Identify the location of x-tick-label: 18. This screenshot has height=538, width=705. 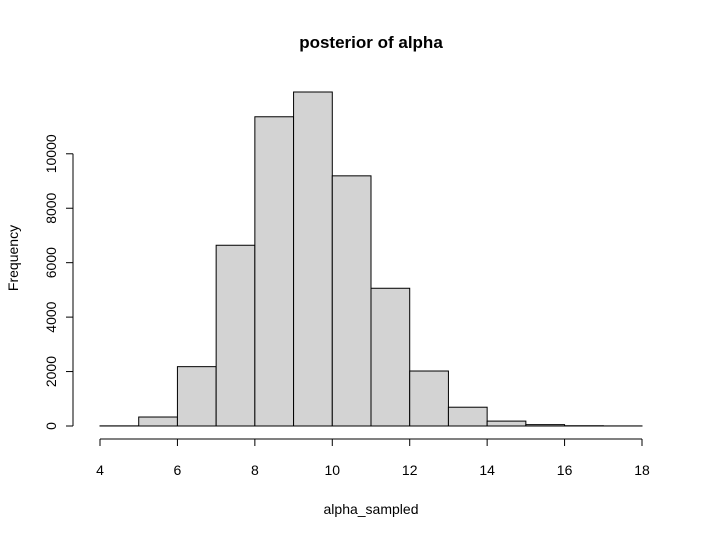
(642, 470).